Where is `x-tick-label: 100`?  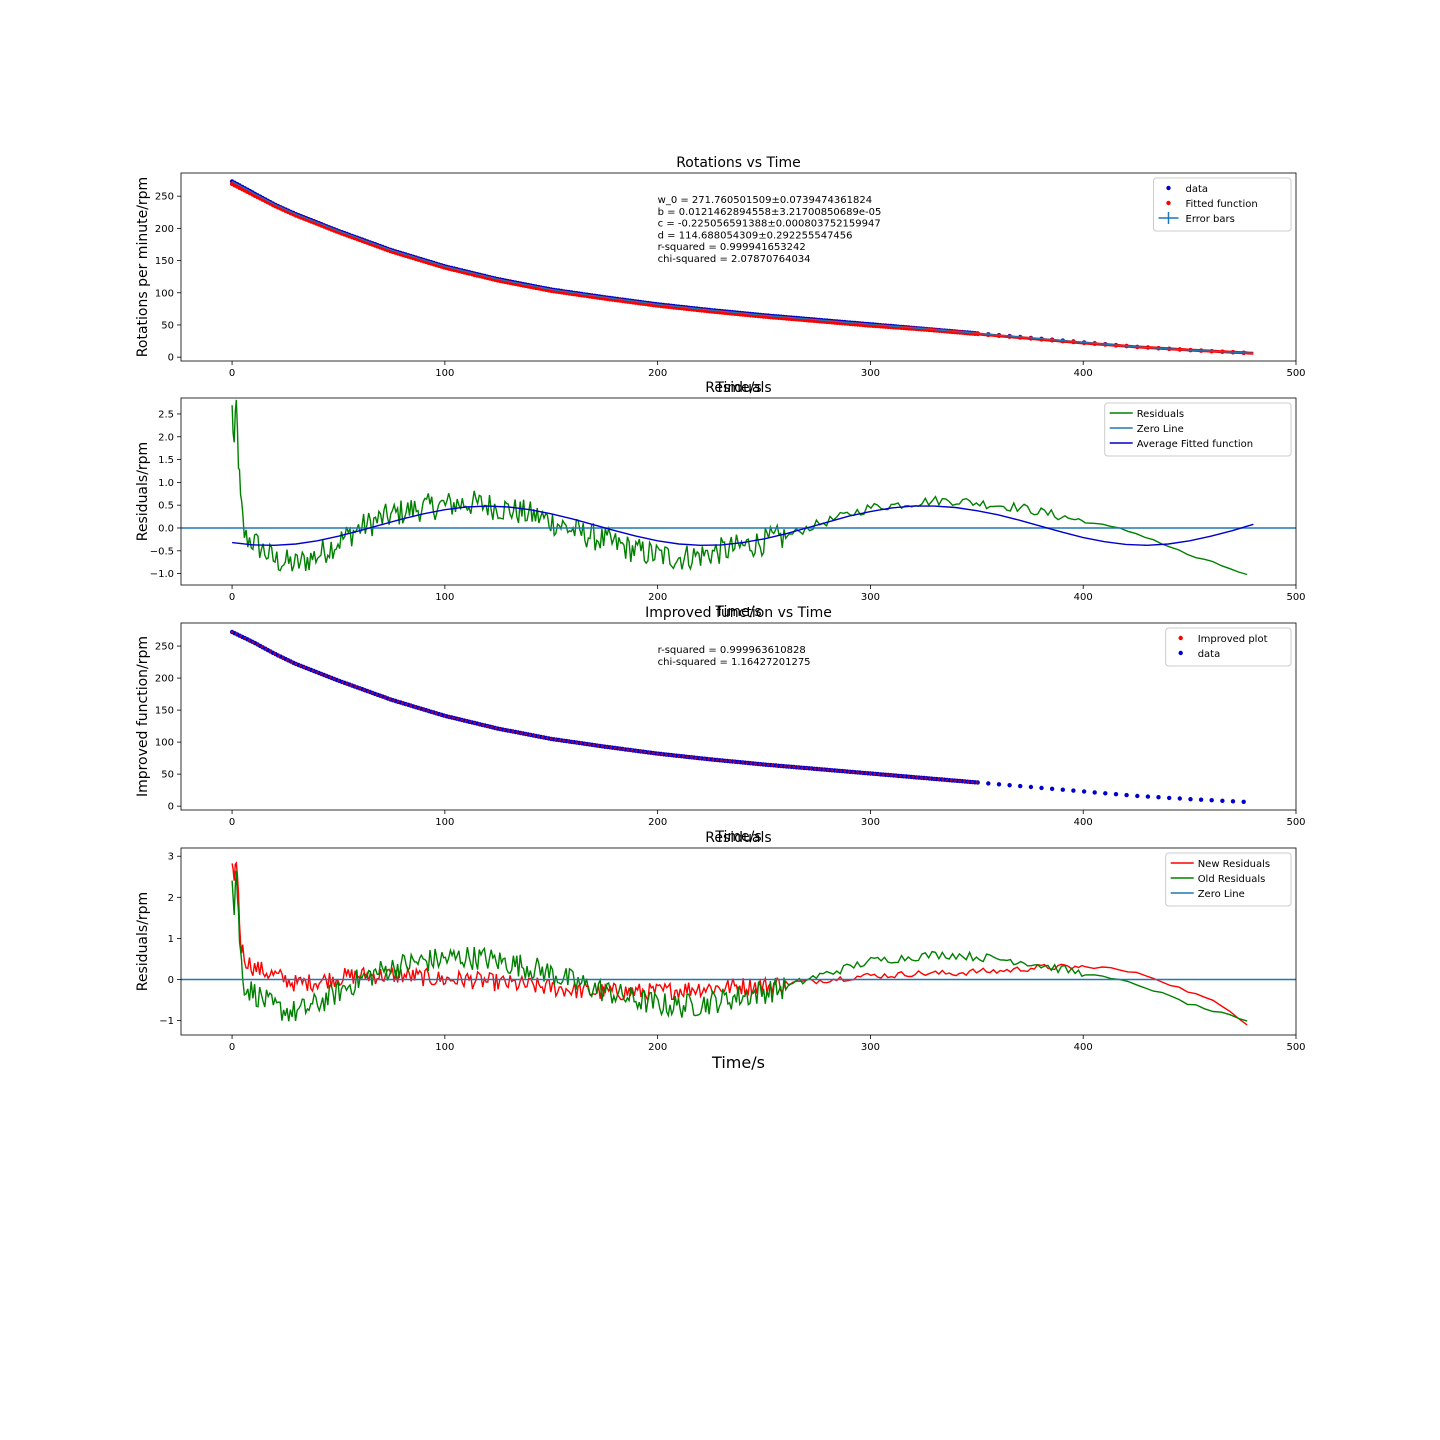 x-tick-label: 100 is located at coordinates (444, 373).